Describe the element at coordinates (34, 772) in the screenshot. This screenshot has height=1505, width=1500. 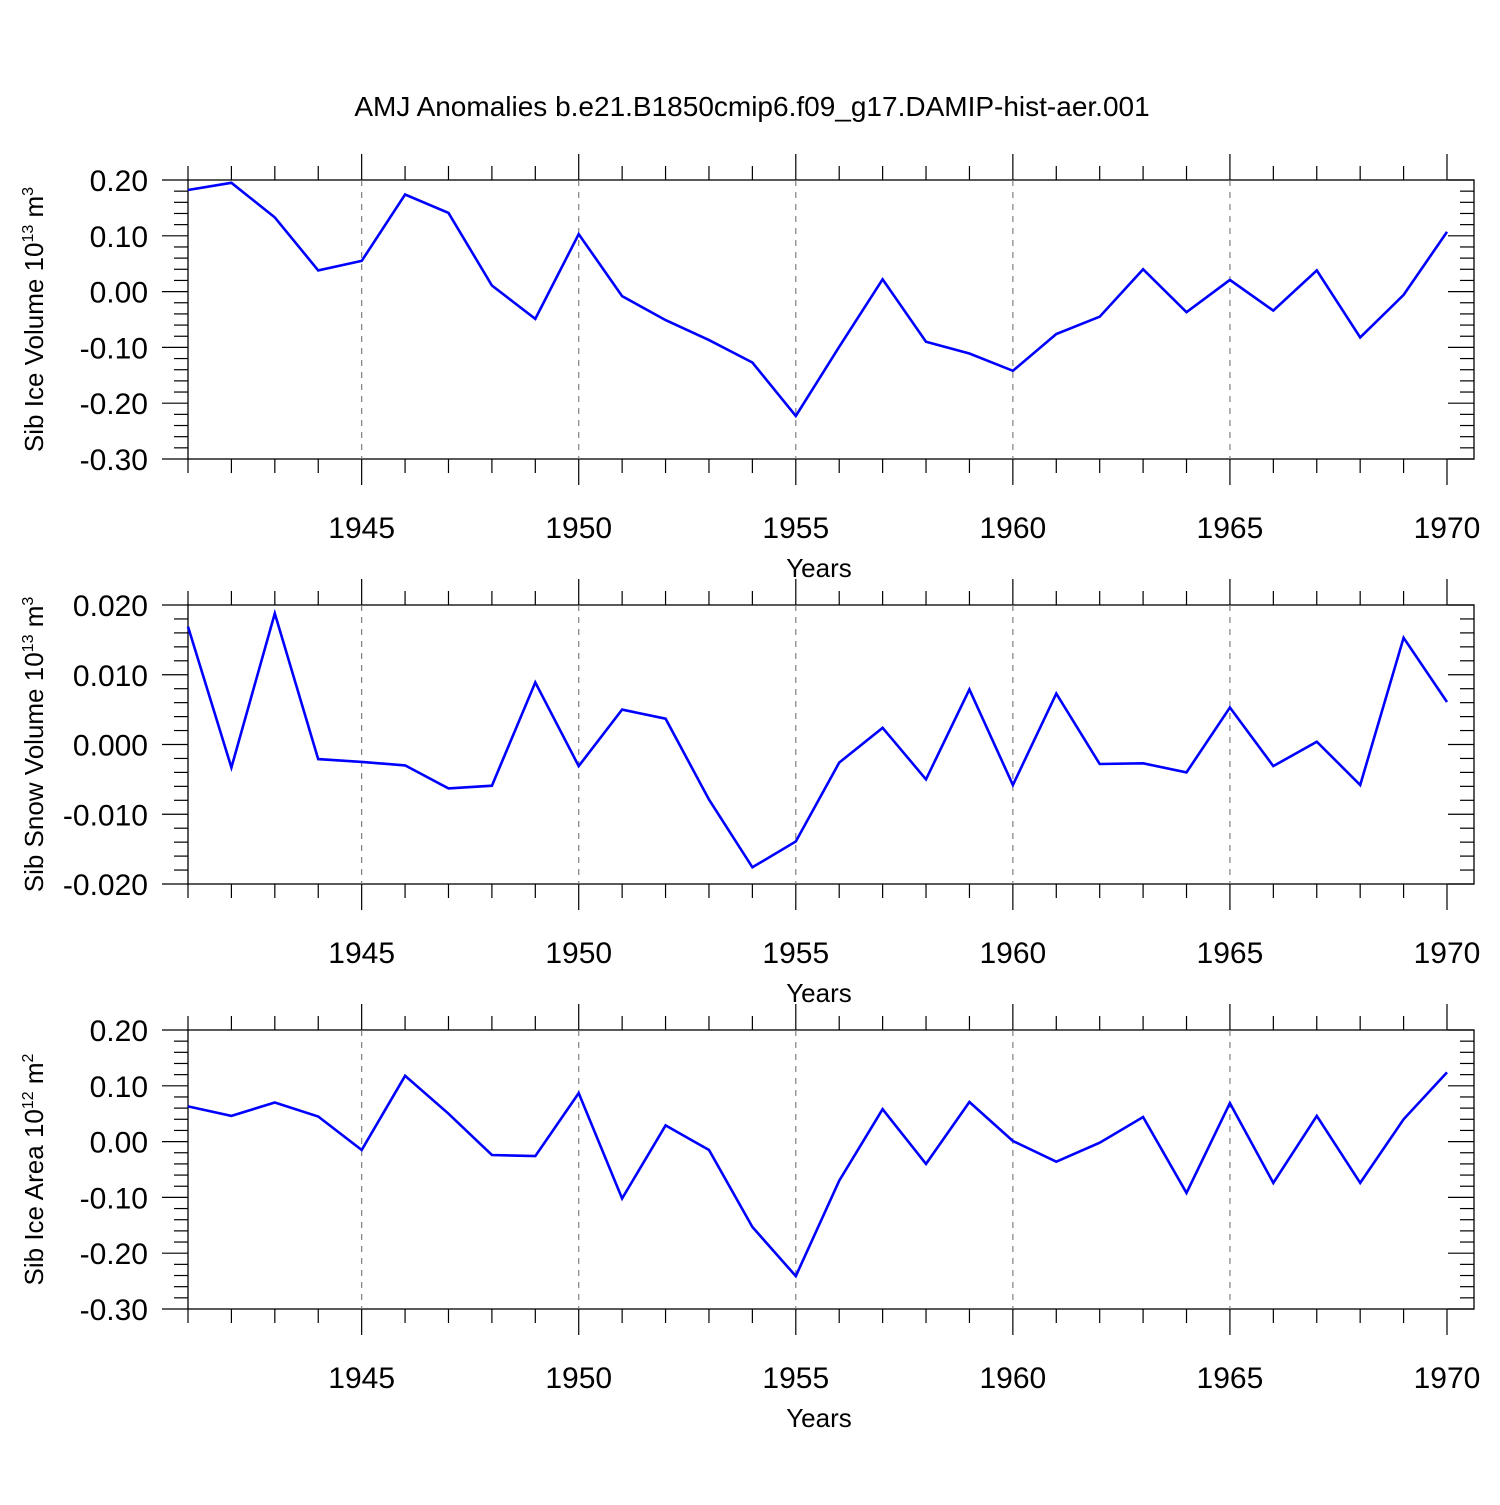
I see `y-axis-label-part: Sib Snow Volume 10` at that location.